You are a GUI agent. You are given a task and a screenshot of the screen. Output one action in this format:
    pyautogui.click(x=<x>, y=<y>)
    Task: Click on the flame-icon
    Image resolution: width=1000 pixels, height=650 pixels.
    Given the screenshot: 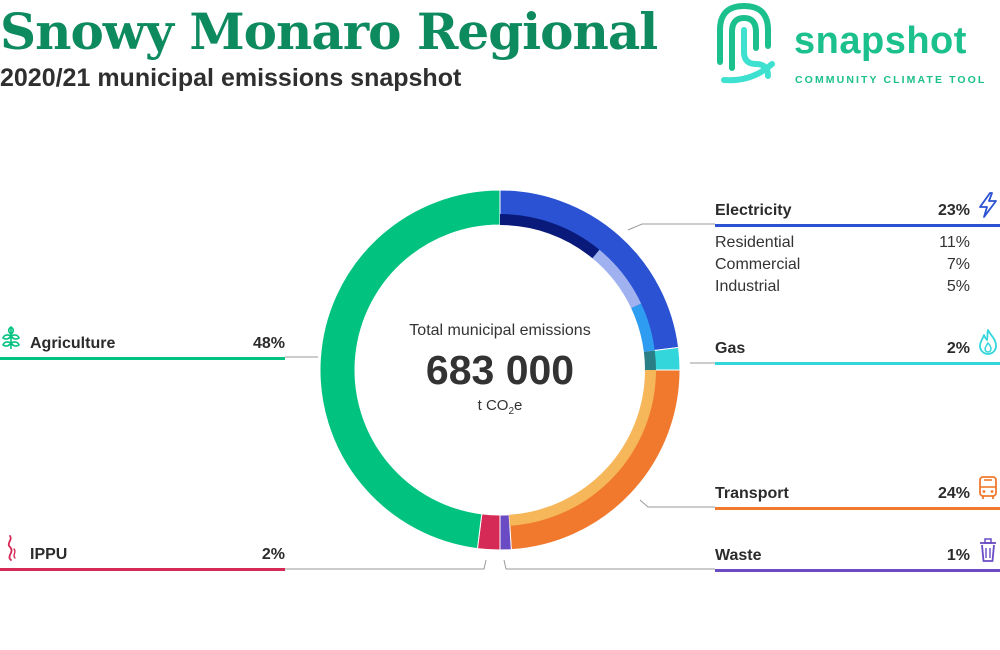 What is the action you would take?
    pyautogui.click(x=988, y=342)
    